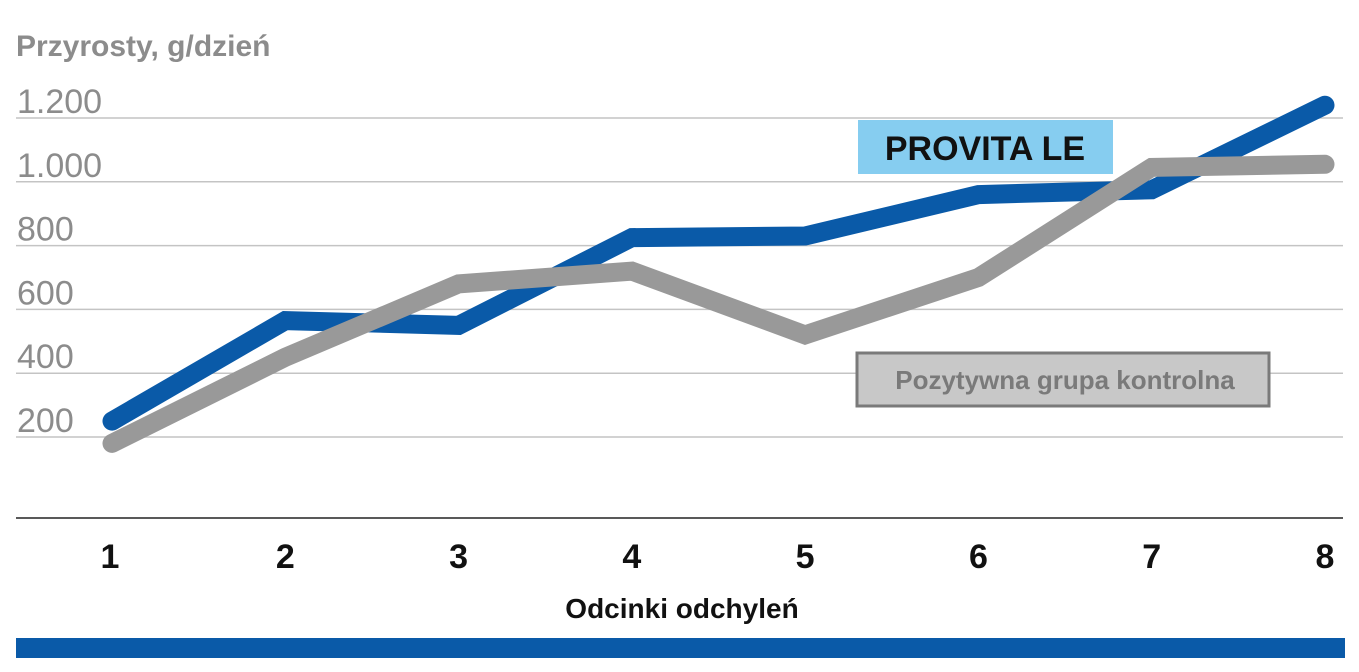 The height and width of the screenshot is (672, 1359). I want to click on y-tick-label: 800, so click(45, 230).